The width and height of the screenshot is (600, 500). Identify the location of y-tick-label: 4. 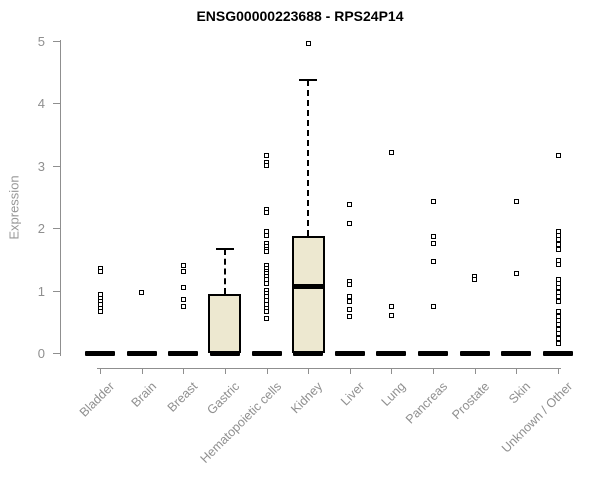
(41, 104).